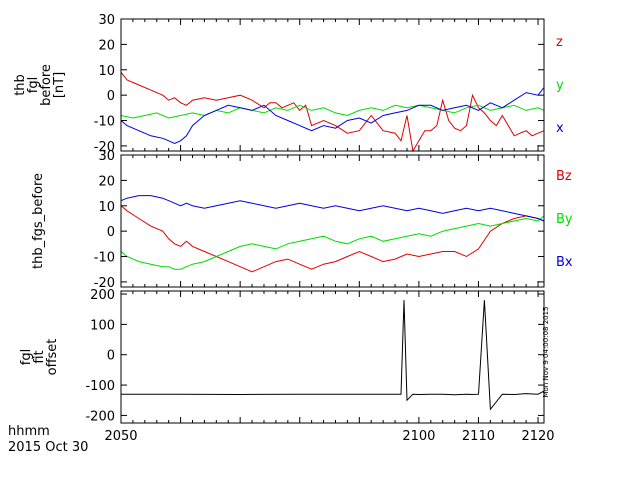 The height and width of the screenshot is (480, 640). I want to click on y-tick-label: -100, so click(100, 386).